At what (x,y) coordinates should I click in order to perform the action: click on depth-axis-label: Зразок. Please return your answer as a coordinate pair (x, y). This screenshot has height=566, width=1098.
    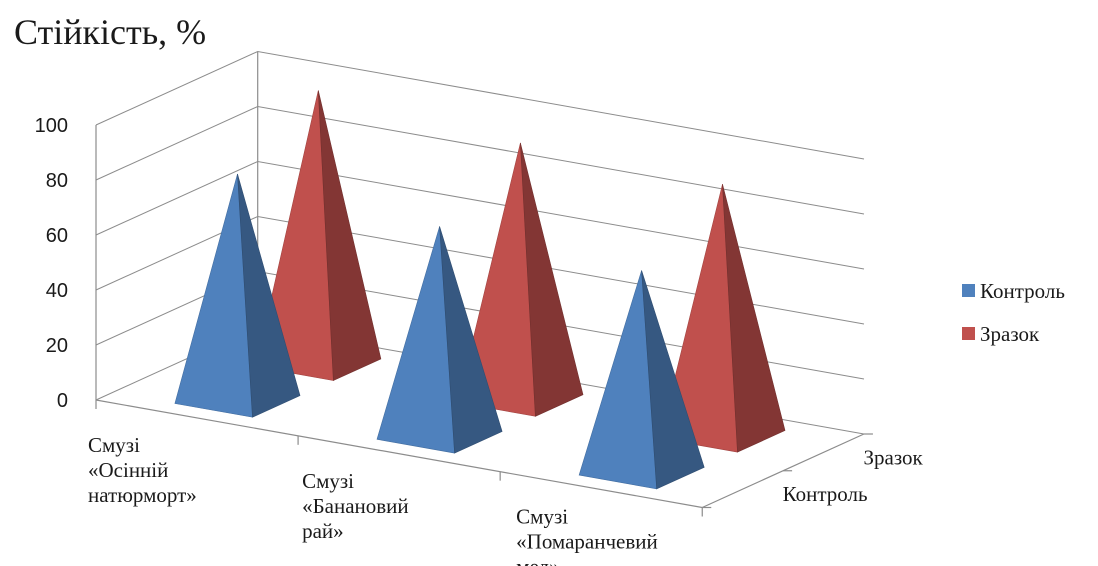
    Looking at the image, I should click on (894, 457).